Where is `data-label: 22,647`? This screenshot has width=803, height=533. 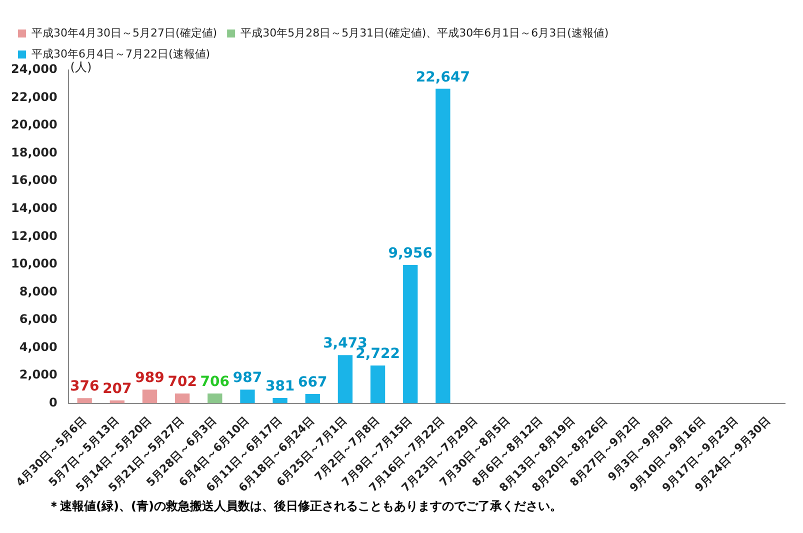
data-label: 22,647 is located at coordinates (443, 77).